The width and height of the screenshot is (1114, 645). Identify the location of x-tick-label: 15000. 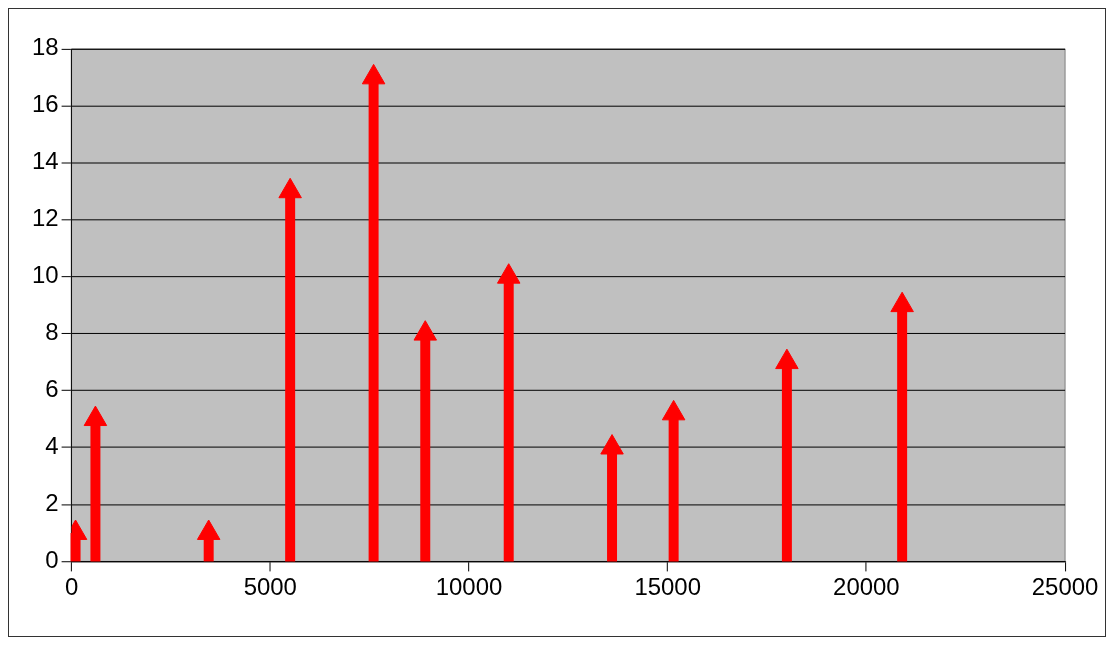
(667, 587).